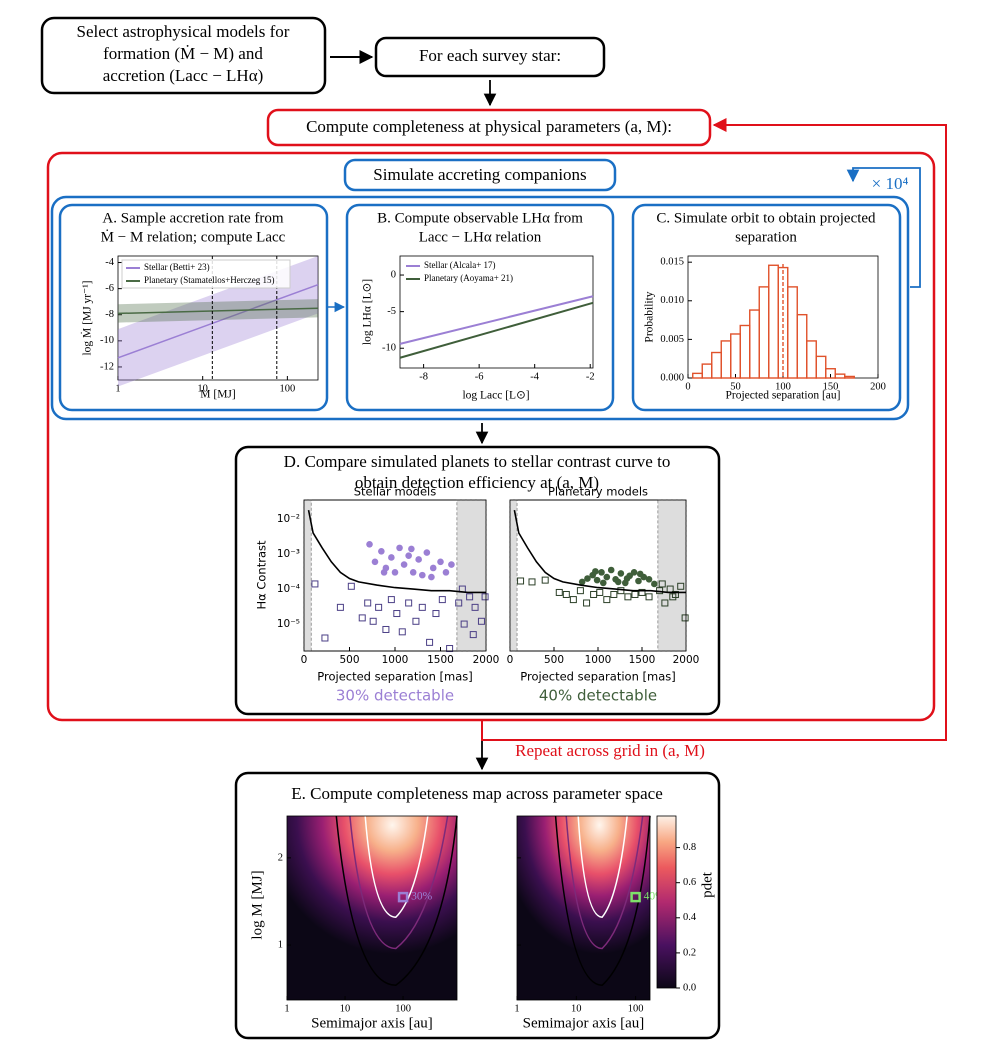 The width and height of the screenshot is (997, 1051). Describe the element at coordinates (479, 174) in the screenshot. I see `box-simulate-text: Simulate accreting companions` at that location.